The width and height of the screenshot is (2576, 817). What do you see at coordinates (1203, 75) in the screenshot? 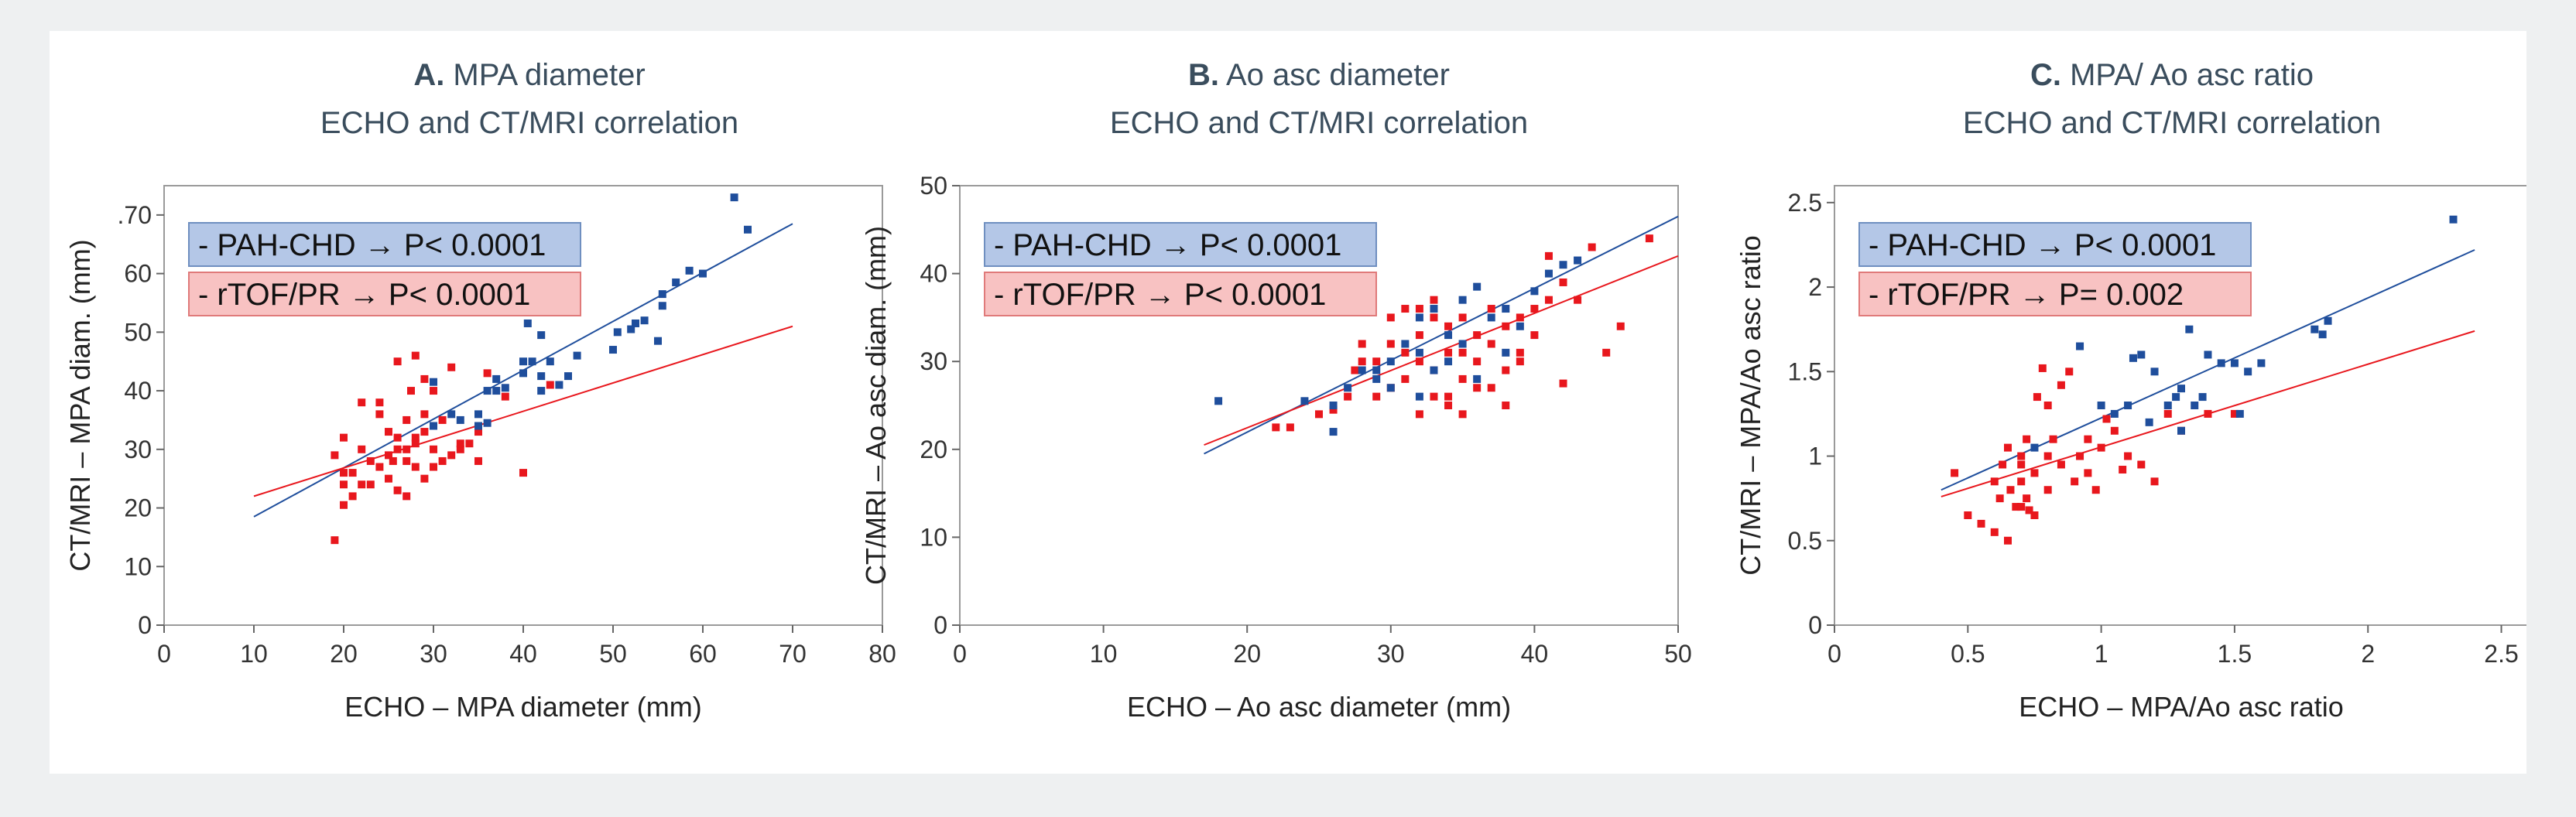
I see `chart-title-letter: B.` at bounding box center [1203, 75].